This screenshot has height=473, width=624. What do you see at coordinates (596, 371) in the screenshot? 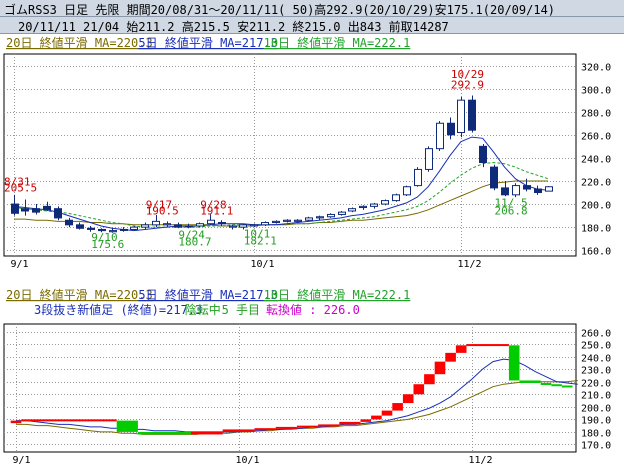
I see `sub-ytick-label: 230.0` at bounding box center [596, 371].